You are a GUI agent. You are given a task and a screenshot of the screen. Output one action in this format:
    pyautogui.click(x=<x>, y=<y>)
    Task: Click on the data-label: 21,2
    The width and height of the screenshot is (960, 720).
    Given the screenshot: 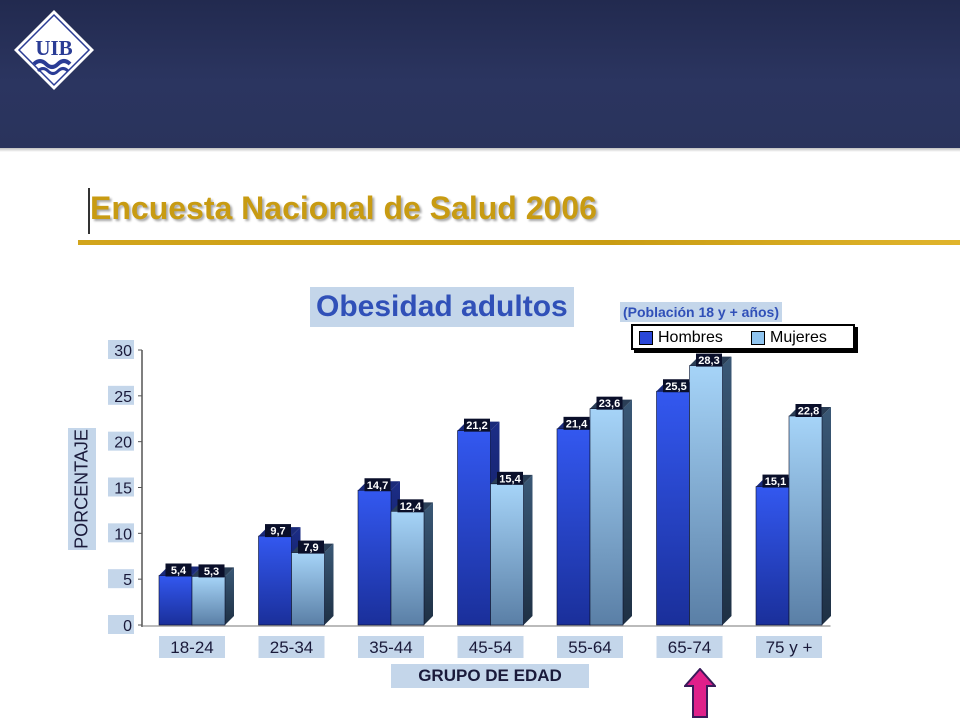 What is the action you would take?
    pyautogui.click(x=476, y=426)
    